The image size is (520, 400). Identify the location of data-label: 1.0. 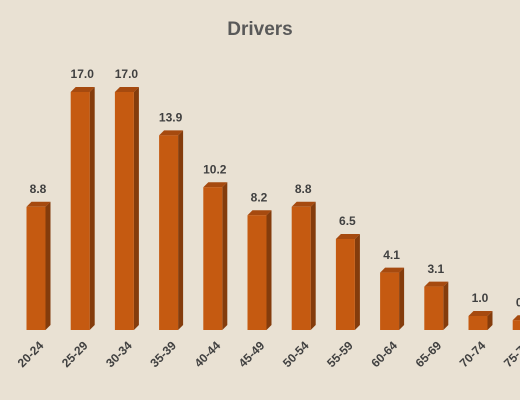
(480, 298).